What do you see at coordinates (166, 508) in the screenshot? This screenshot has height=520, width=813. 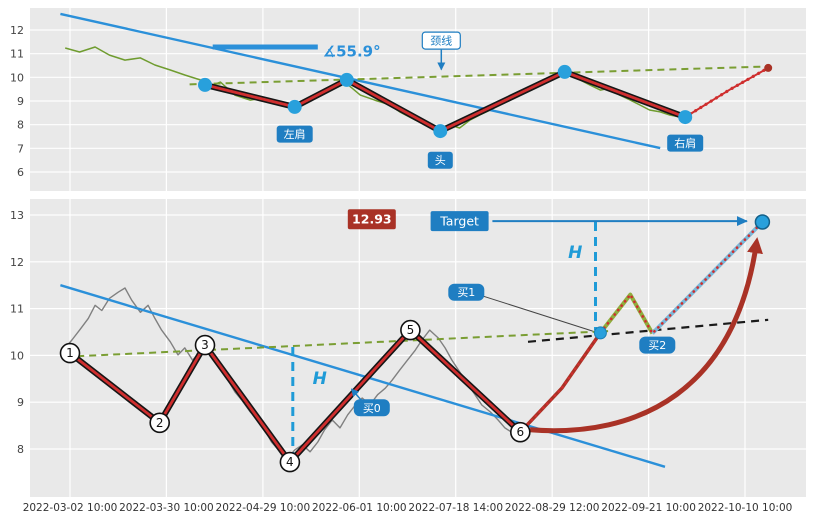 I see `x-axis-tick: 2022-03-30 10:00` at bounding box center [166, 508].